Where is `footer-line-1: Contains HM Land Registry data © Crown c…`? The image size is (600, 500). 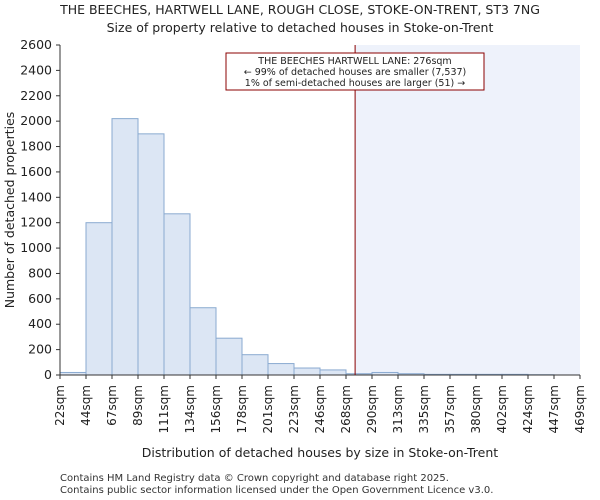 footer-line-1: Contains HM Land Registry data © Crown c… is located at coordinates (254, 478).